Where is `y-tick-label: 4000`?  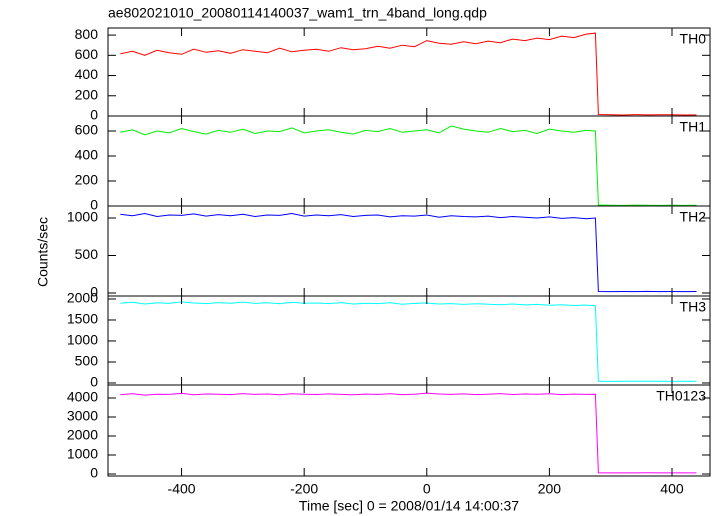
y-tick-label: 4000 is located at coordinates (82, 397).